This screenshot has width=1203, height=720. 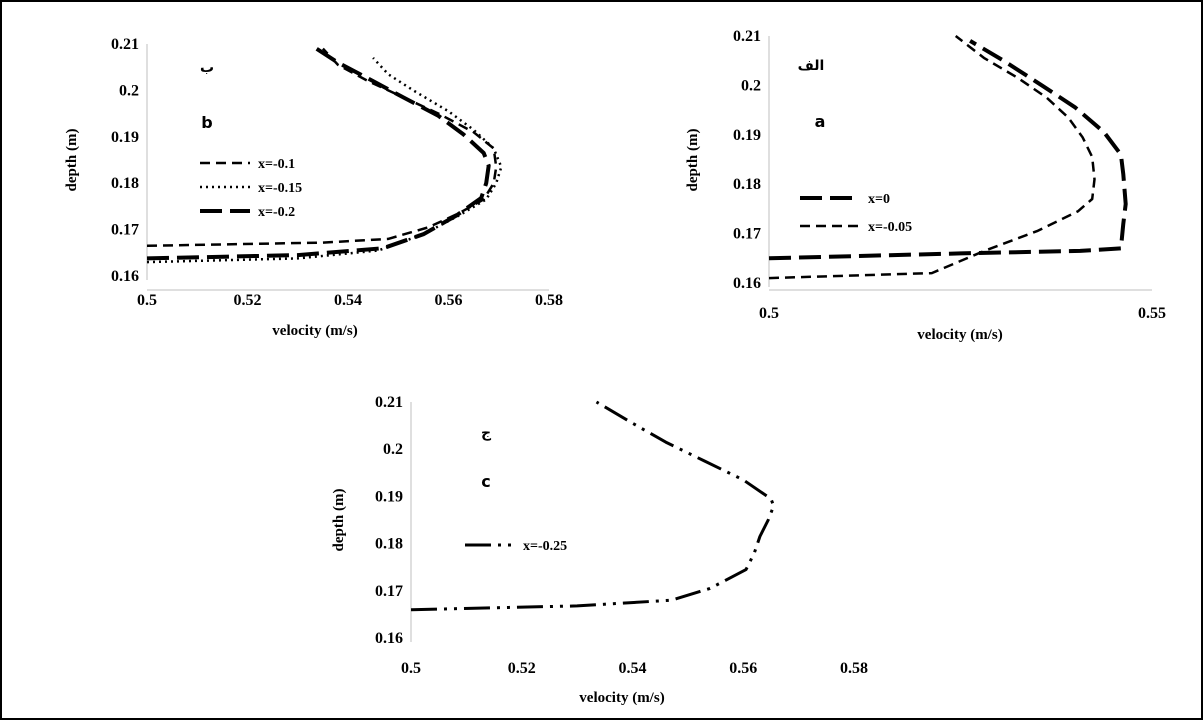 I want to click on series-line-x=-0.05, so click(x=932, y=157).